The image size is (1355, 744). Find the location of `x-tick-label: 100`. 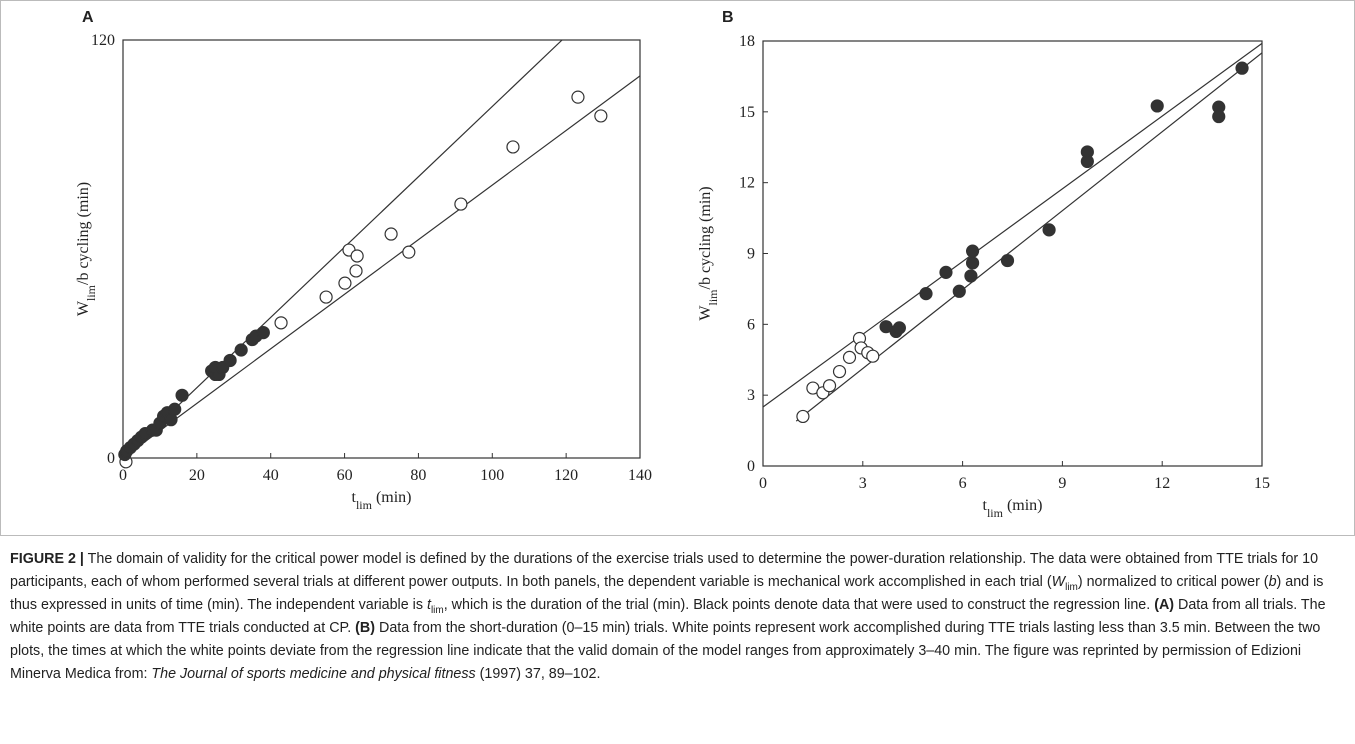

x-tick-label: 100 is located at coordinates (492, 475).